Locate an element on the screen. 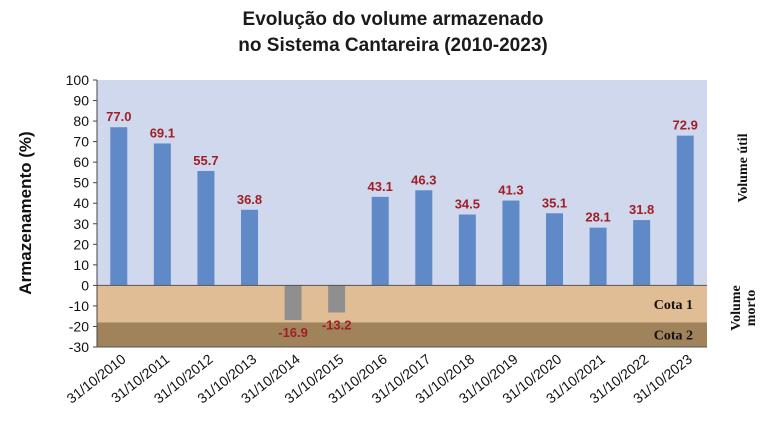 This screenshot has height=431, width=768. y-tick-label-4: 60 is located at coordinates (81, 162).